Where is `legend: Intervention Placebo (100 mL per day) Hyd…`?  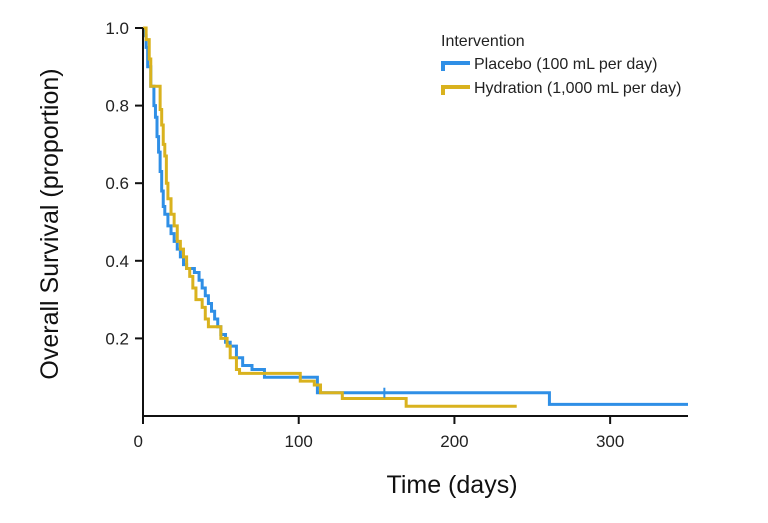
legend: Intervention Placebo (100 mL per day) Hyd… is located at coordinates (561, 65).